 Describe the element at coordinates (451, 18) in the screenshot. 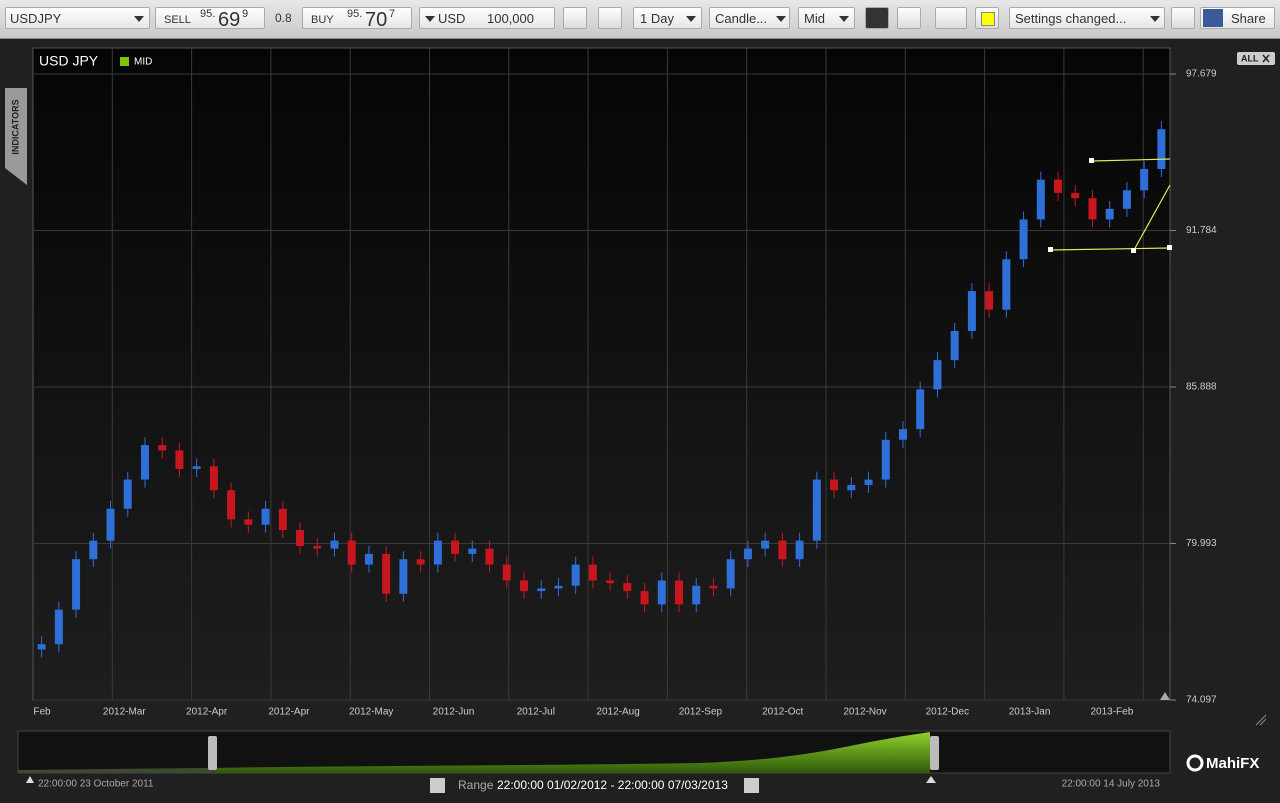

I see `currency: USD` at that location.